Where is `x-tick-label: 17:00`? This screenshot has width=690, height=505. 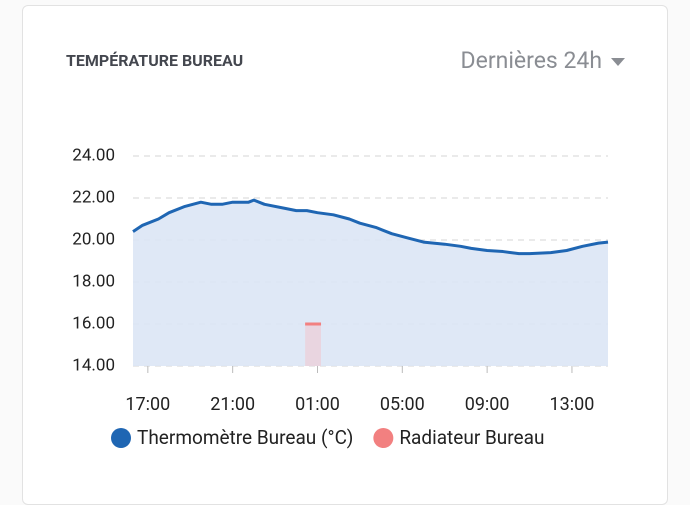 x-tick-label: 17:00 is located at coordinates (147, 404).